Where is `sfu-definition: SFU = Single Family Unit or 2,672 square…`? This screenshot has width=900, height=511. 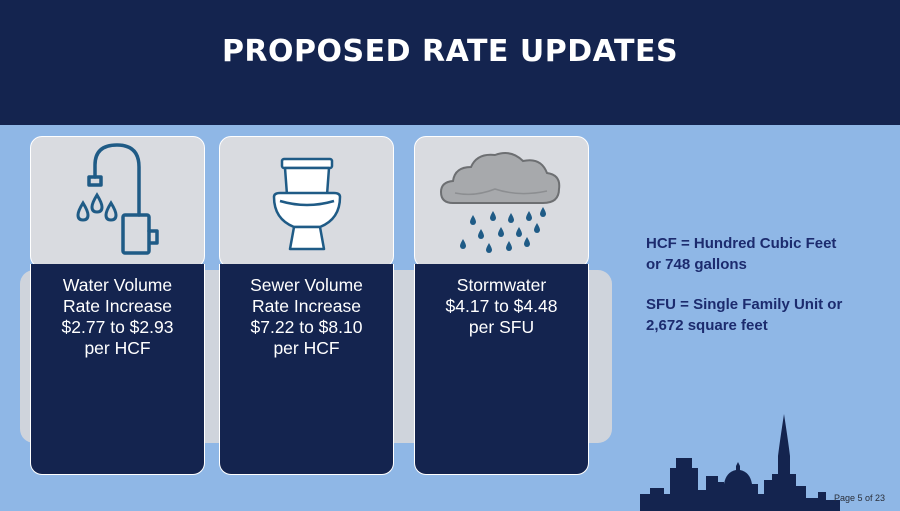
sfu-definition: SFU = Single Family Unit or 2,672 square… is located at coordinates (766, 315).